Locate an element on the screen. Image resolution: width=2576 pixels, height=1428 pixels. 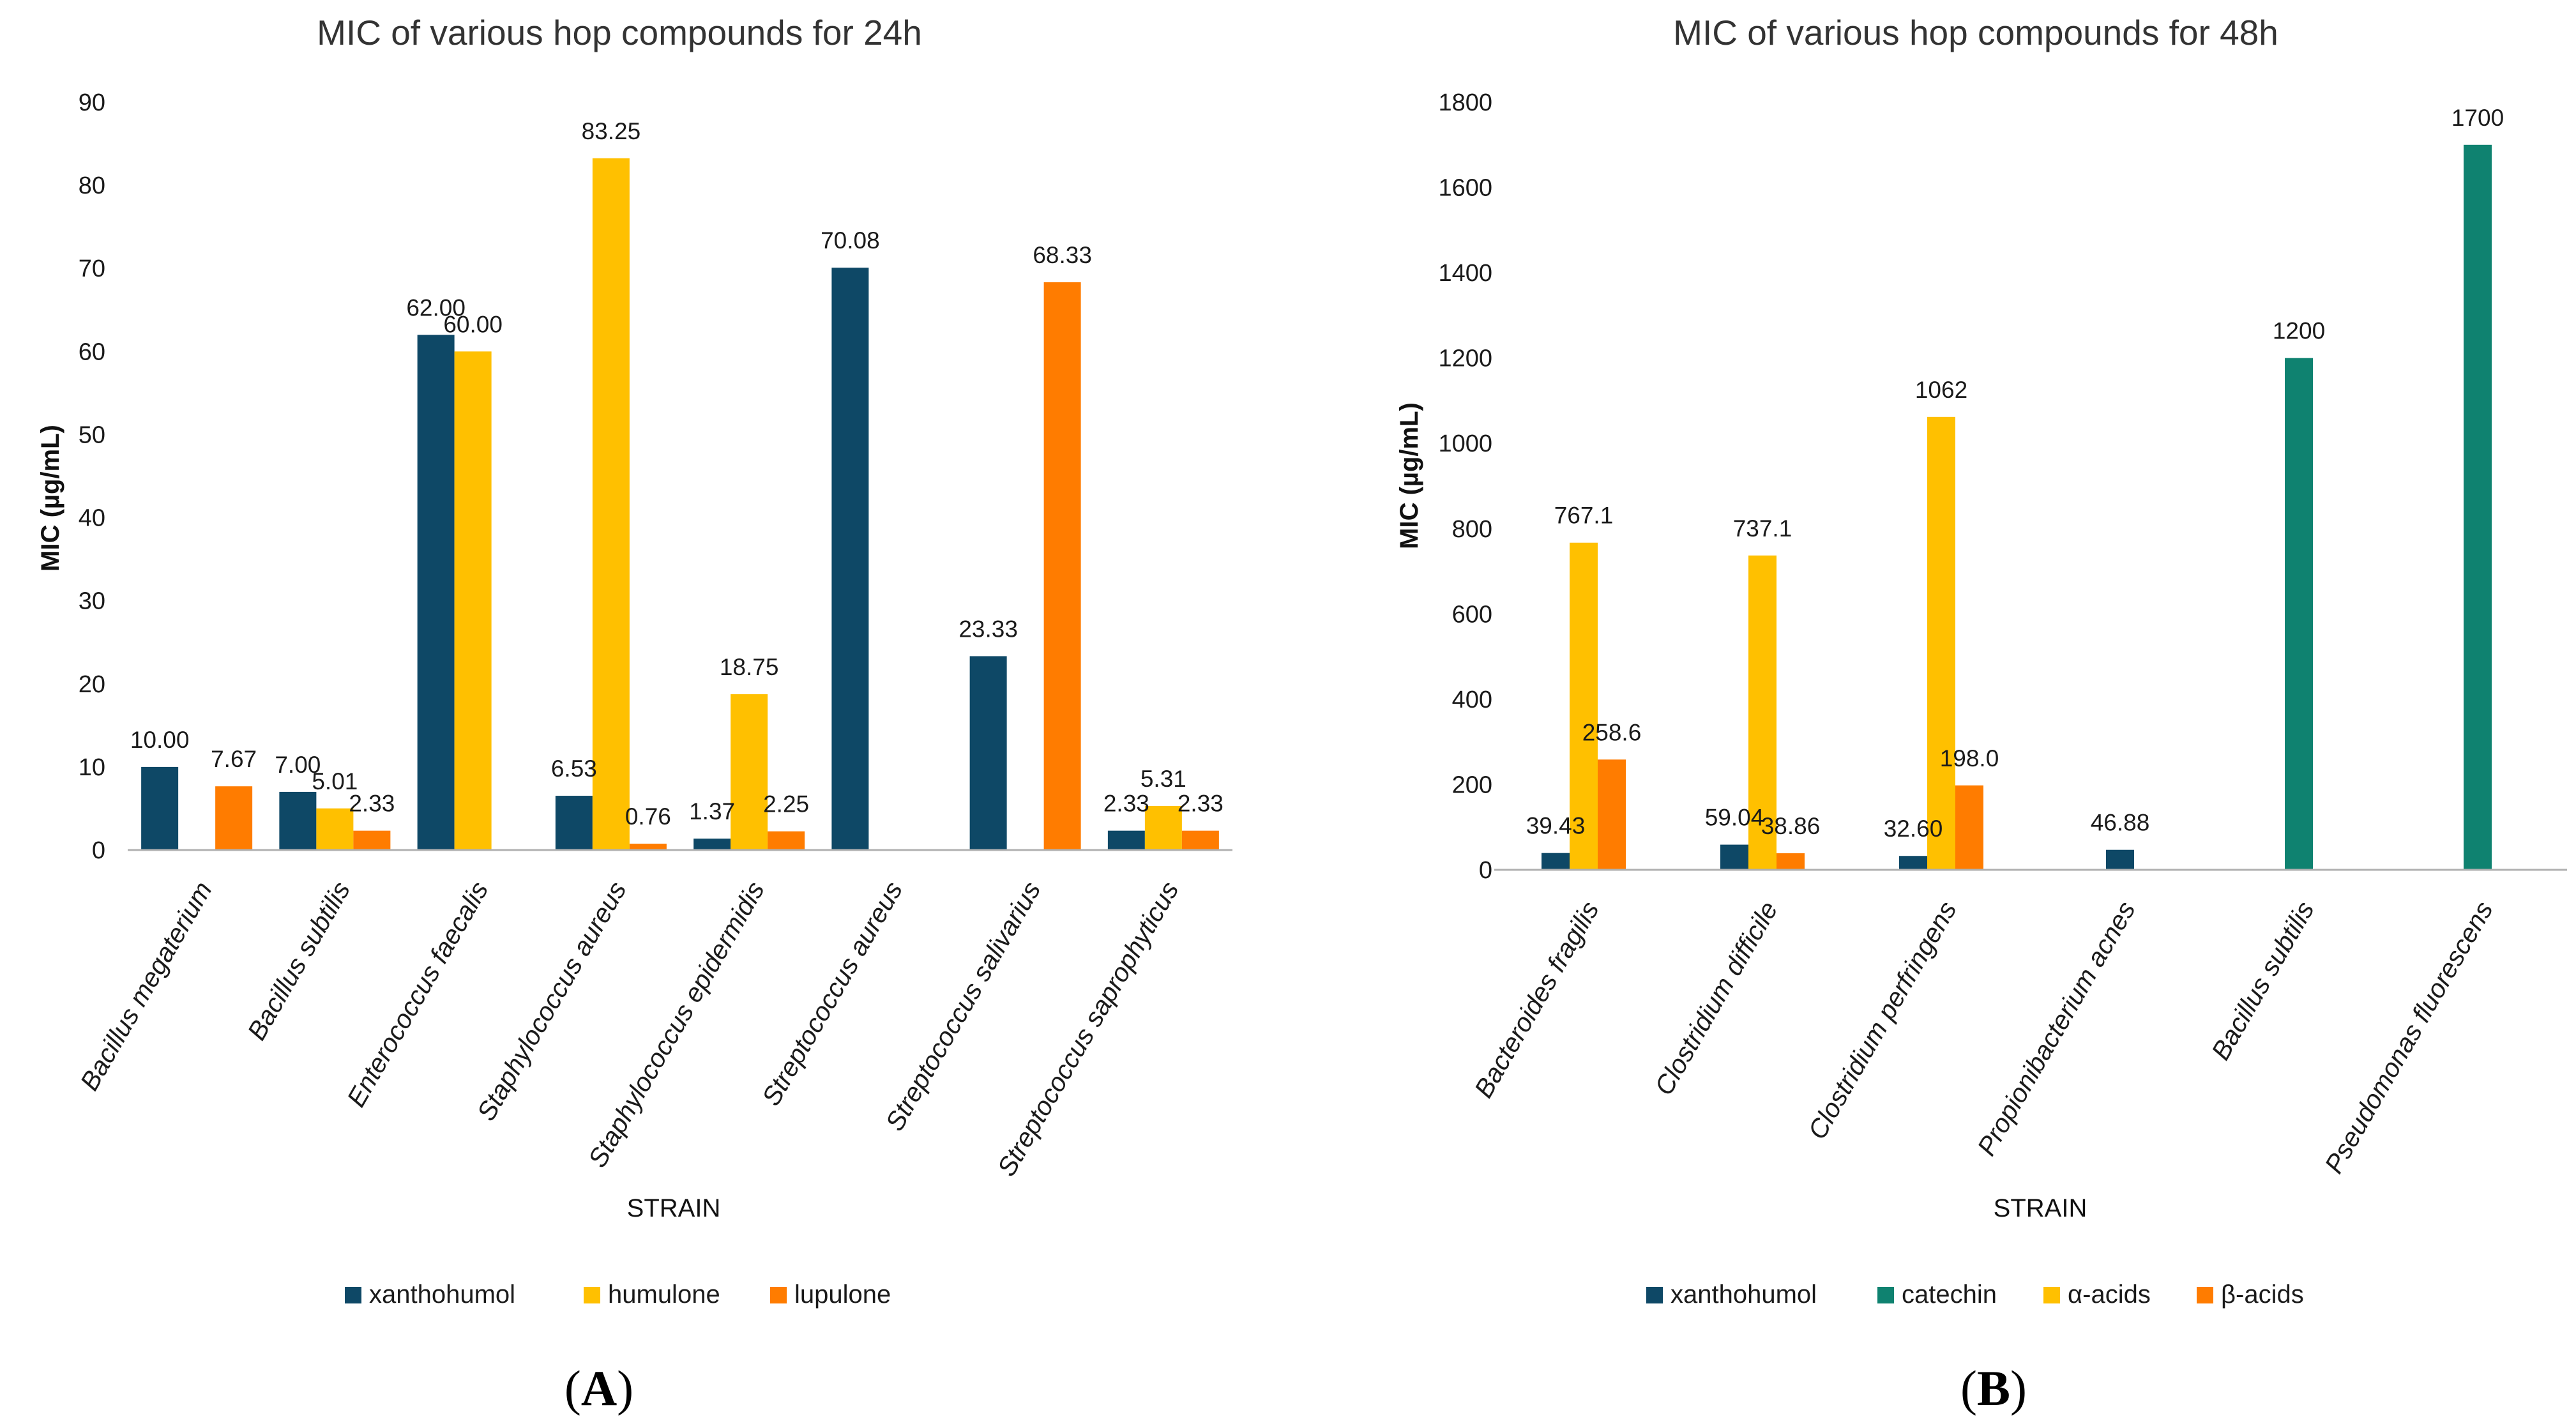
data-label-humulone-bacillus-subtilis: 5.01 is located at coordinates (335, 781).